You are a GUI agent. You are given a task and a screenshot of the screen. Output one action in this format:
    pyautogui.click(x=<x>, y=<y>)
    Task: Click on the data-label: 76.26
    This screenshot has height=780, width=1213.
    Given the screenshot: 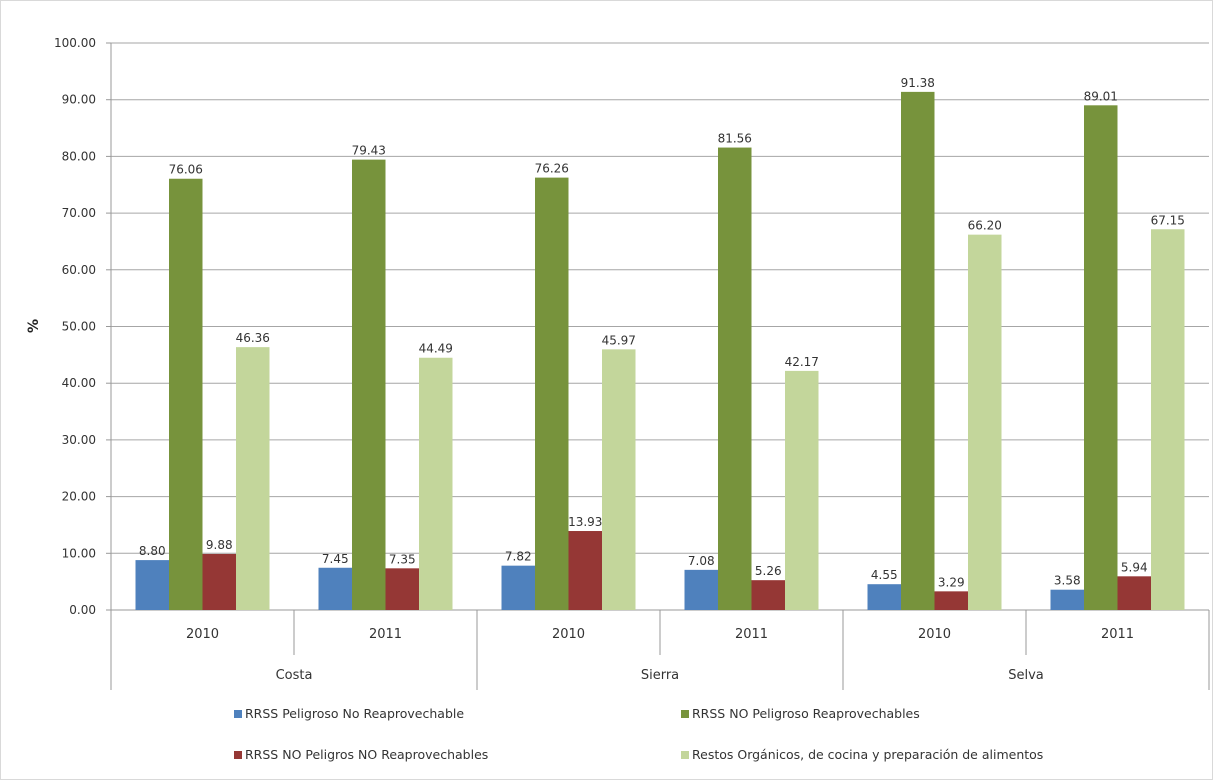 What is the action you would take?
    pyautogui.click(x=552, y=169)
    